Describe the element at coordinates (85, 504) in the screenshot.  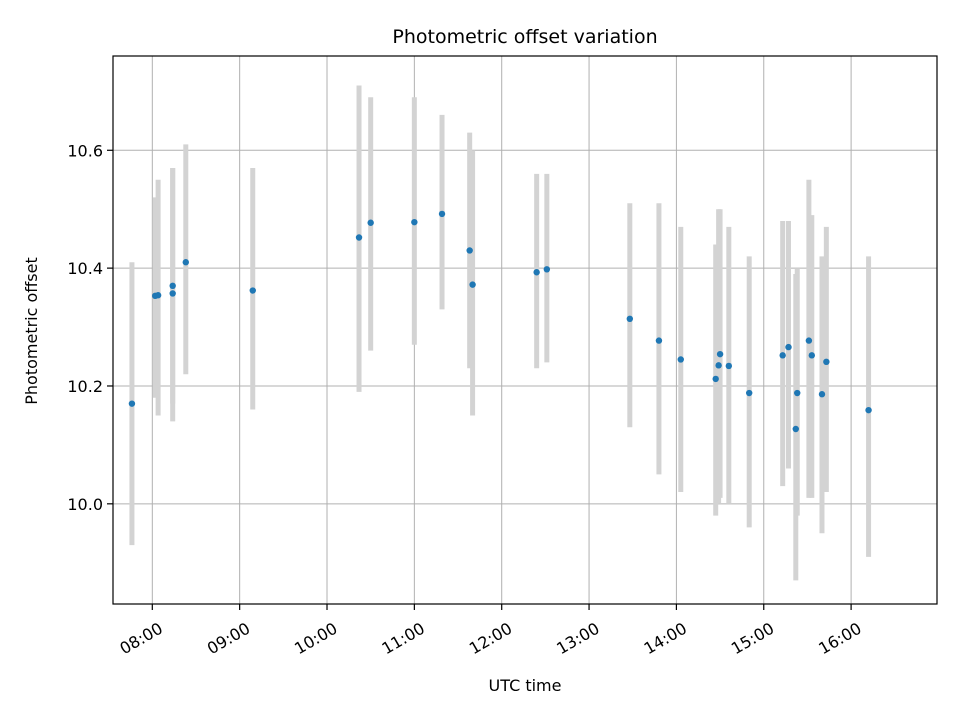
I see `y-tick-label: 10.0` at that location.